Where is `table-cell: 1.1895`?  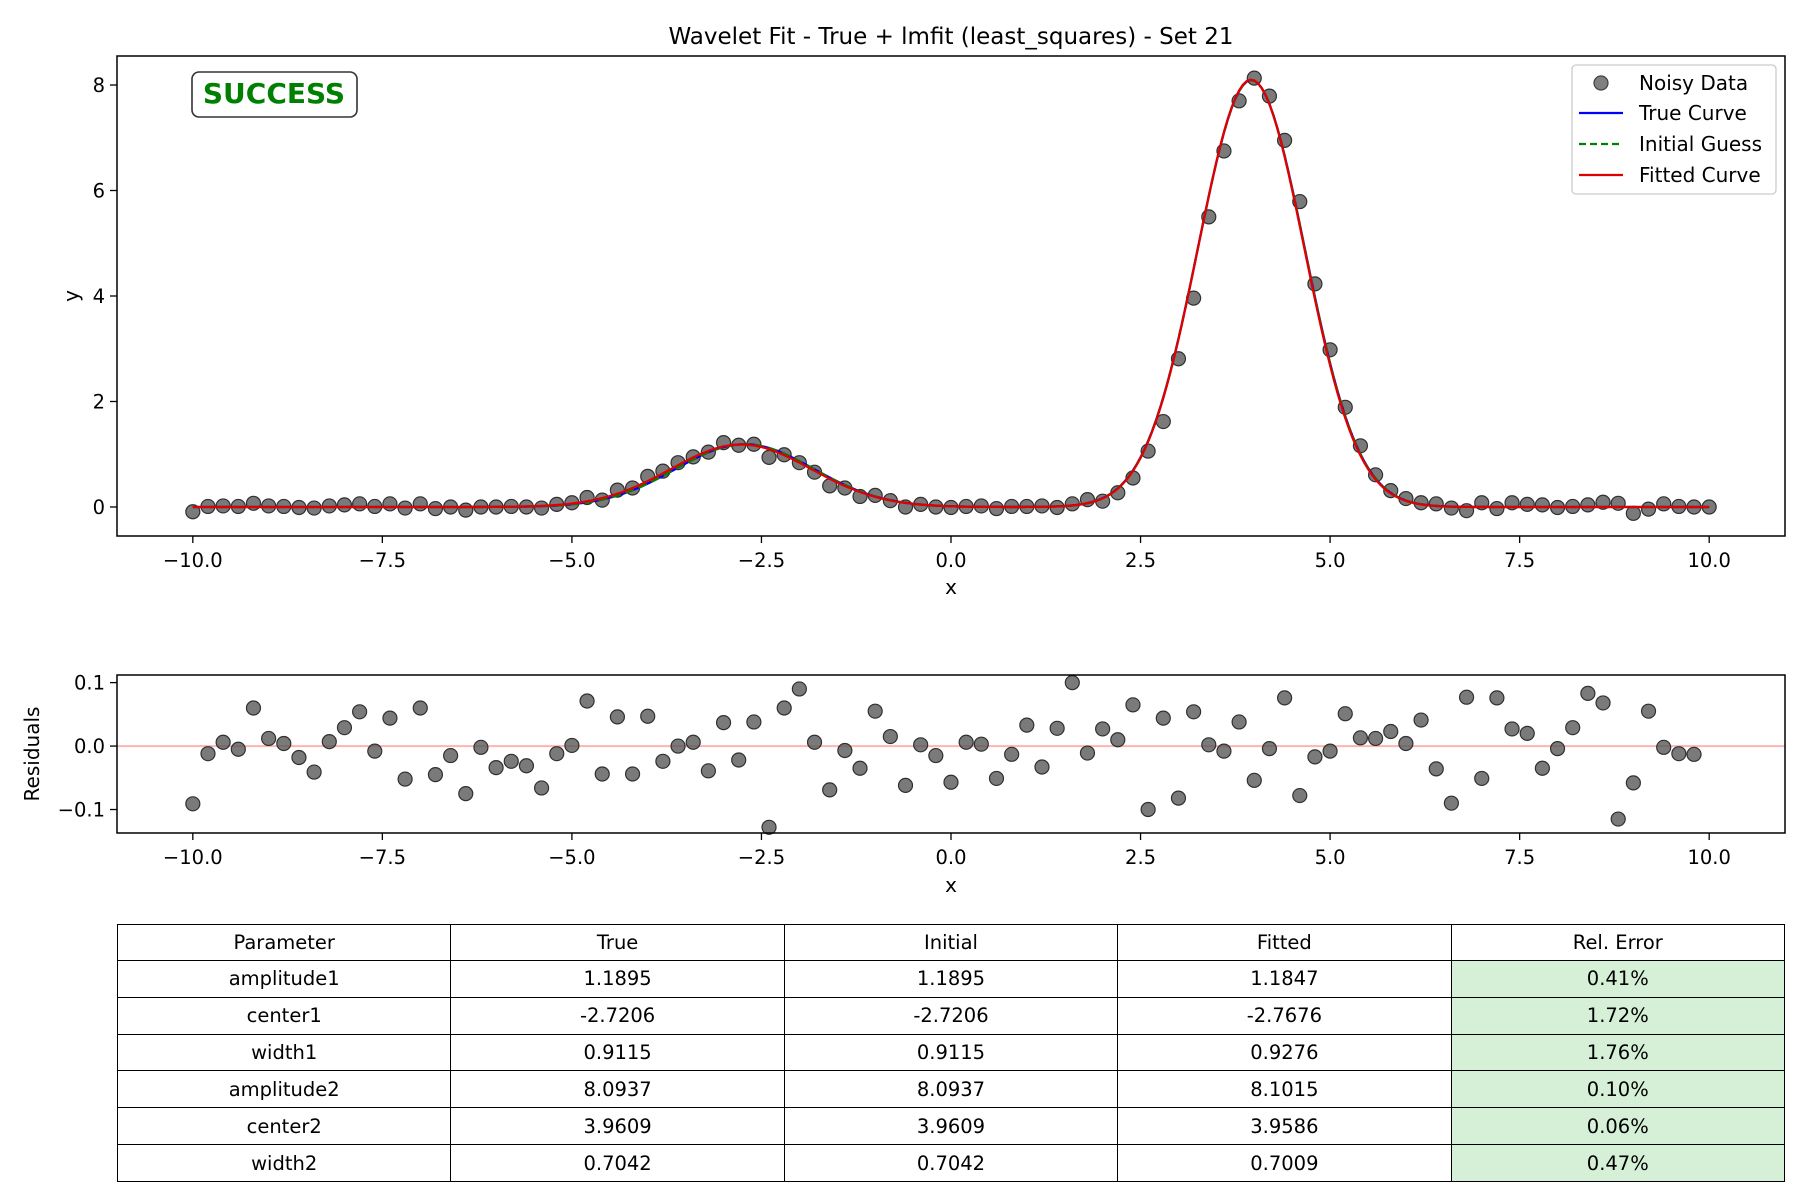
table-cell: 1.1895 is located at coordinates (617, 979).